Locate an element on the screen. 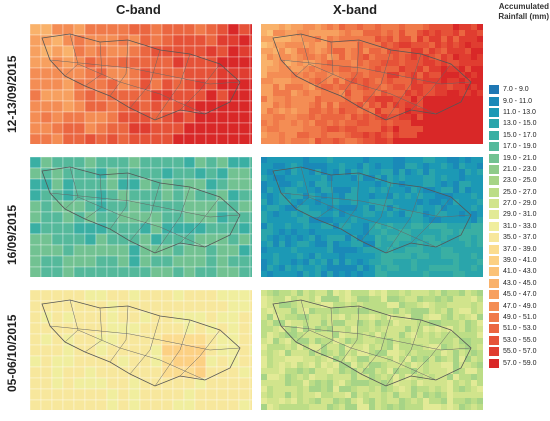 The height and width of the screenshot is (421, 550). legend-label: 35.0 - 37.0 is located at coordinates (520, 238).